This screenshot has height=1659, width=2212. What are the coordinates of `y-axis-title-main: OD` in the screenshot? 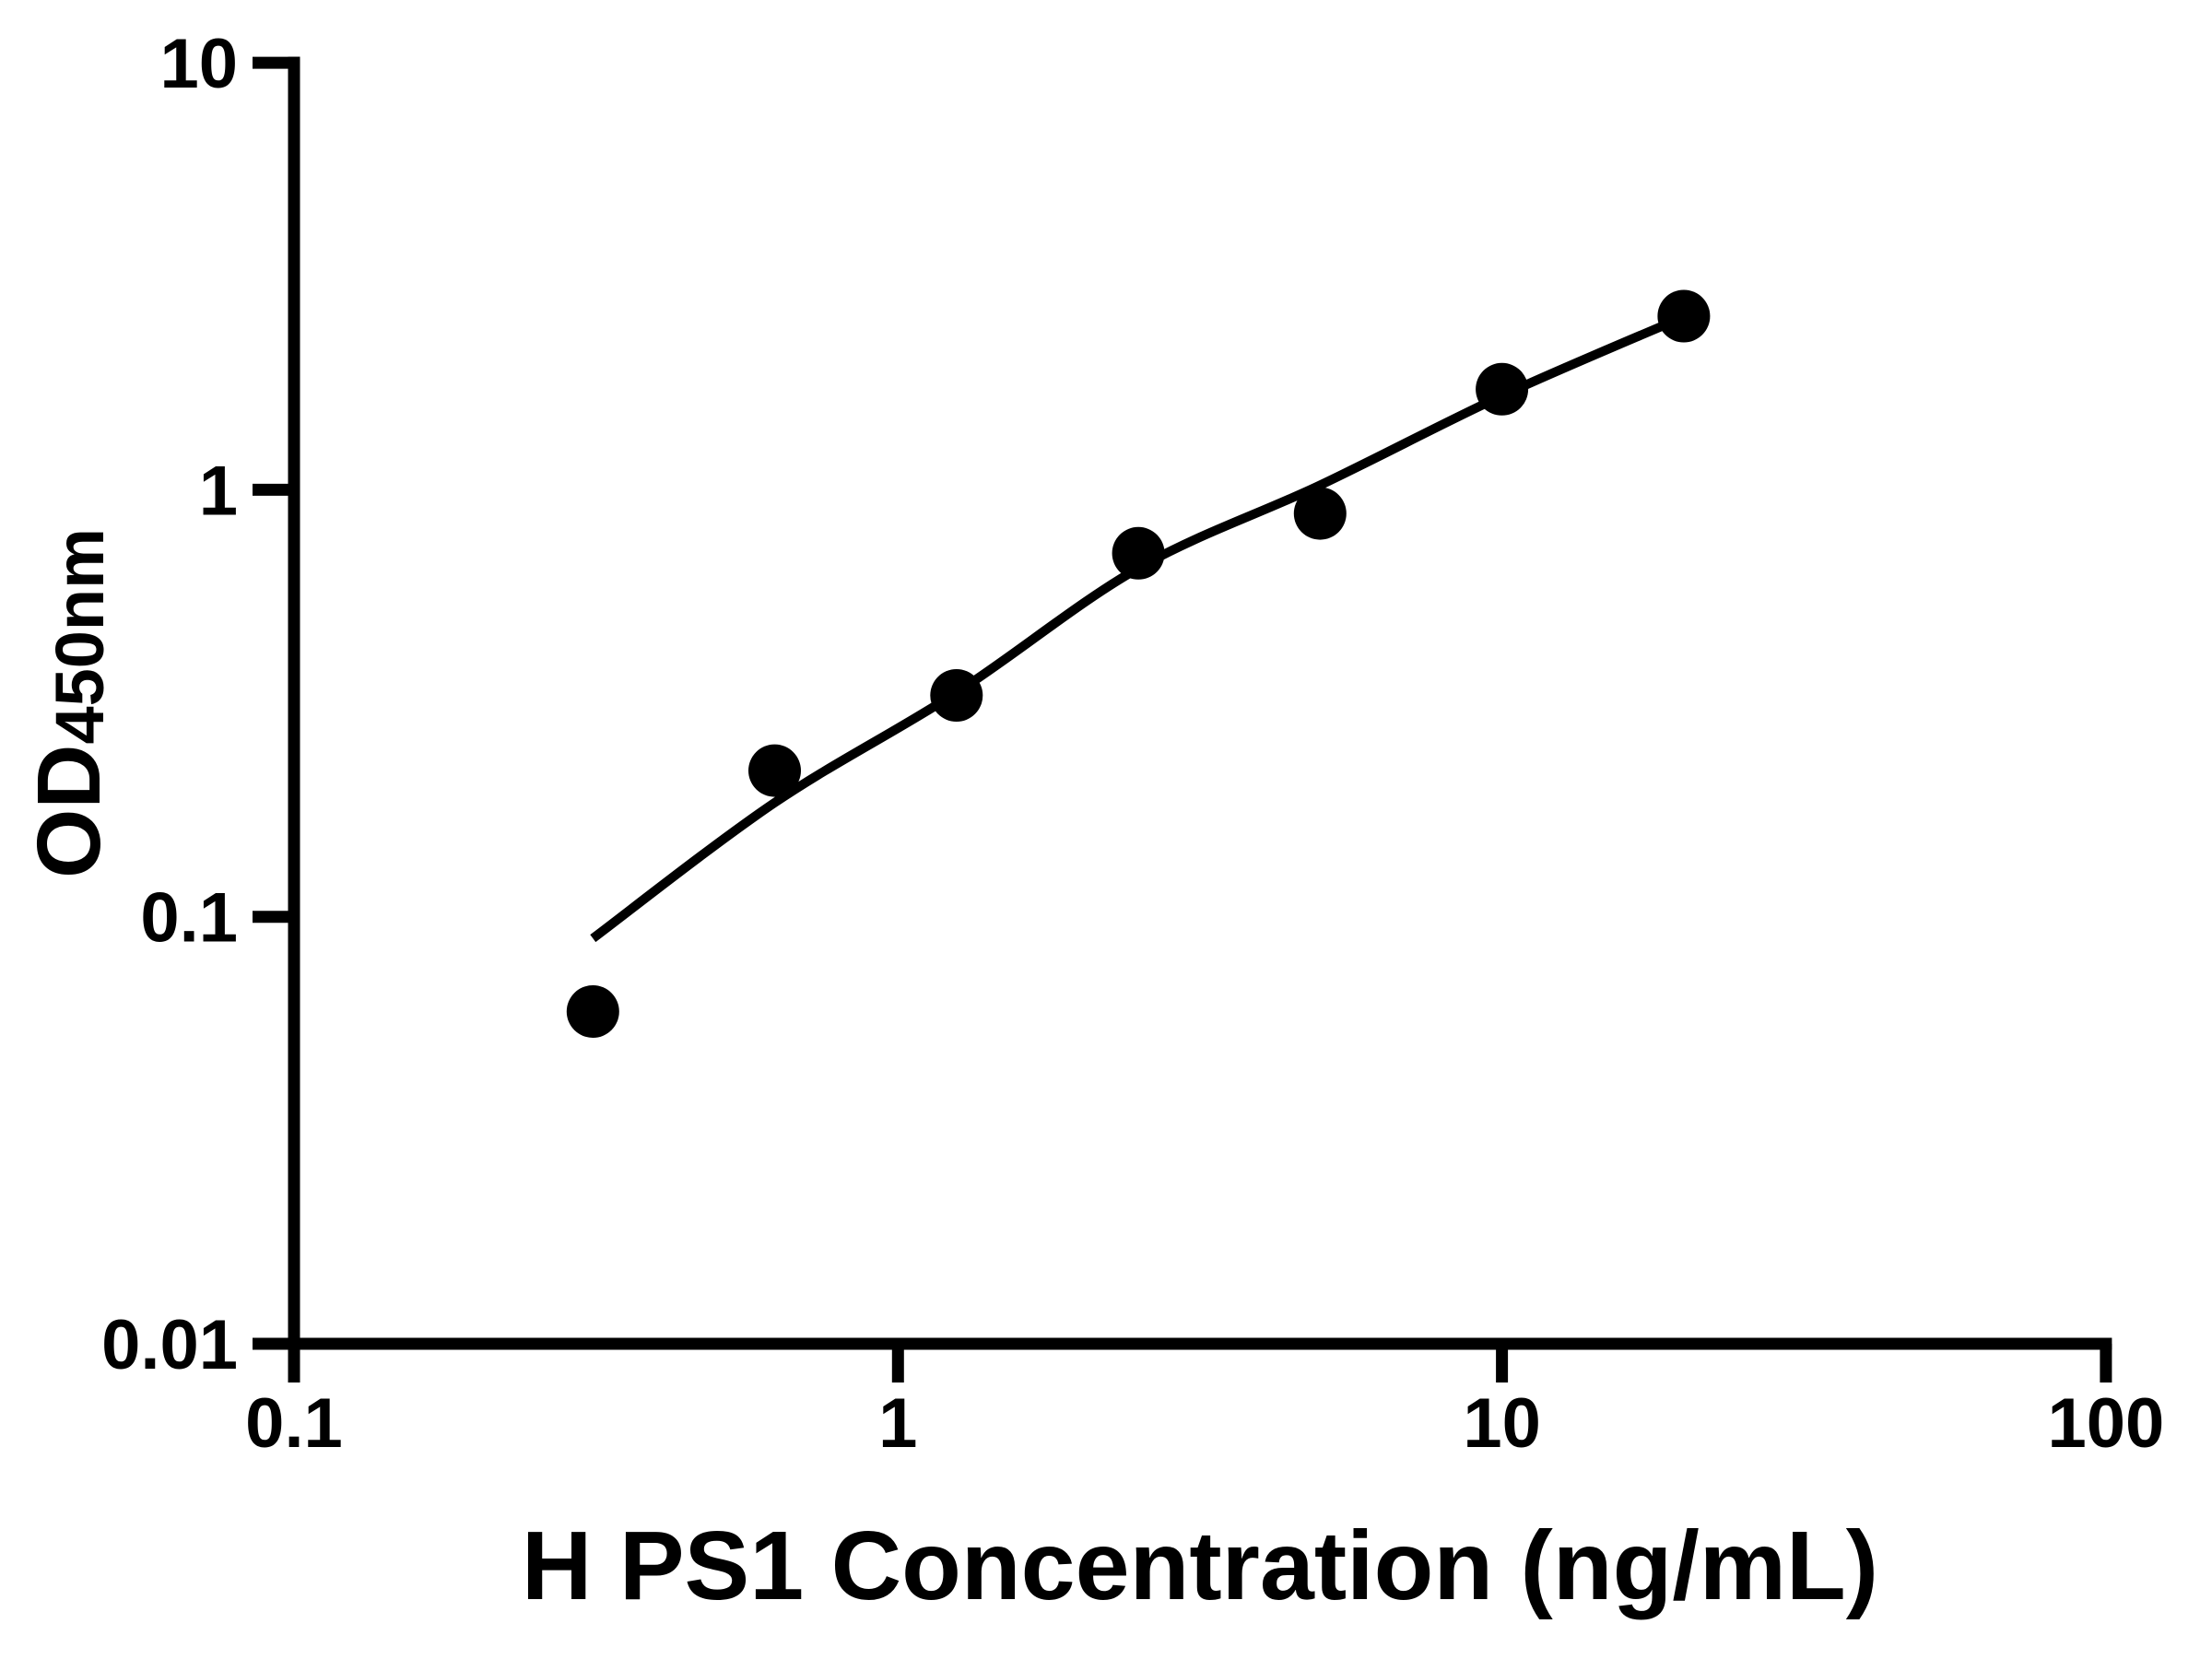 It's located at (68, 812).